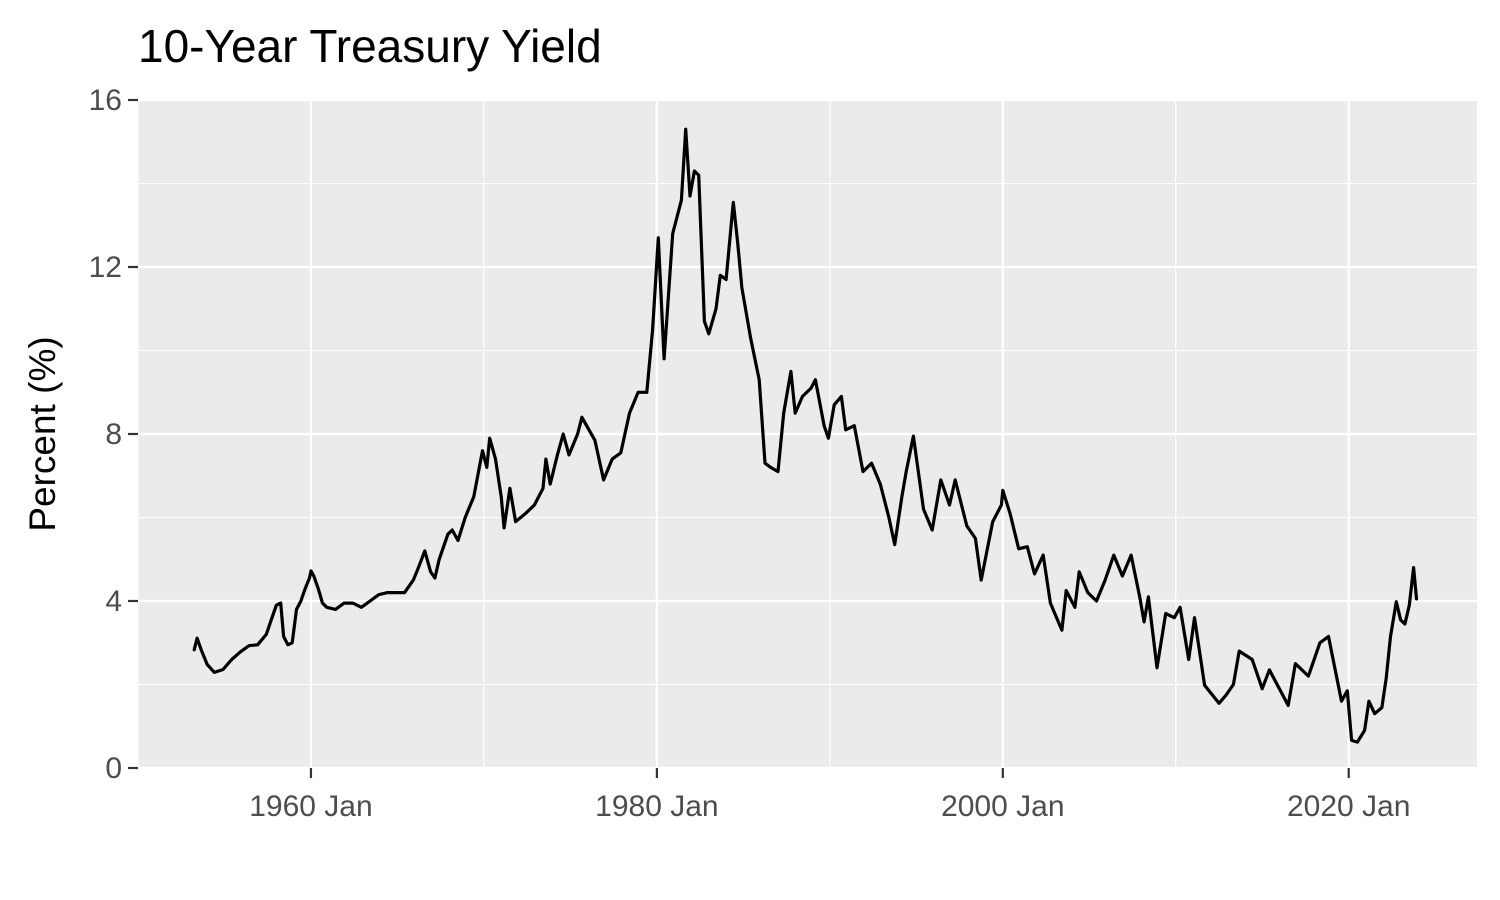 The image size is (1500, 900). I want to click on x-axis: 1960 Jan 1980 Jan 2000 Jan 2020 Jan, so click(829, 795).